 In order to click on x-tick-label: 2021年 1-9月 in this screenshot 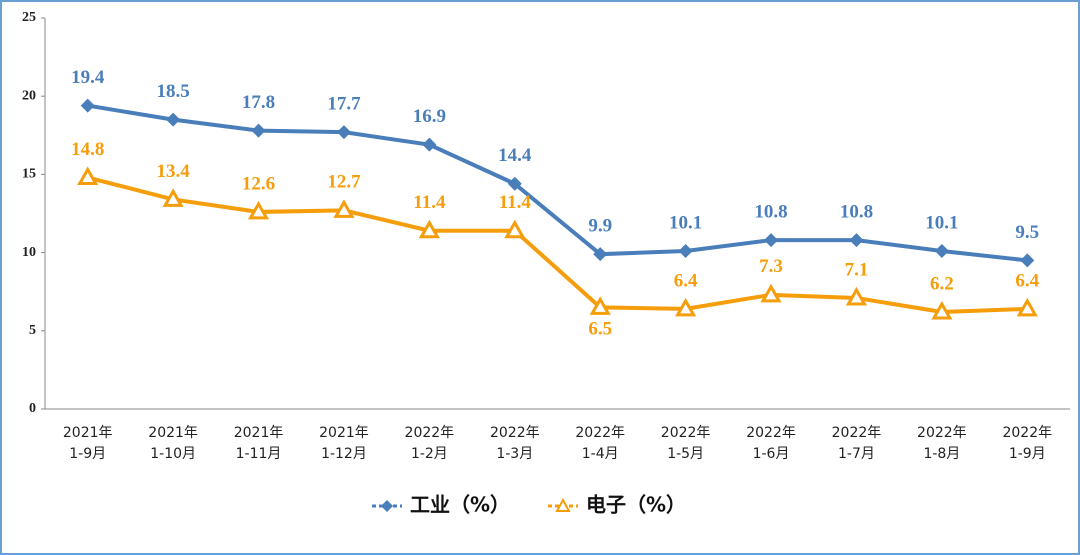, I will do `click(88, 443)`.